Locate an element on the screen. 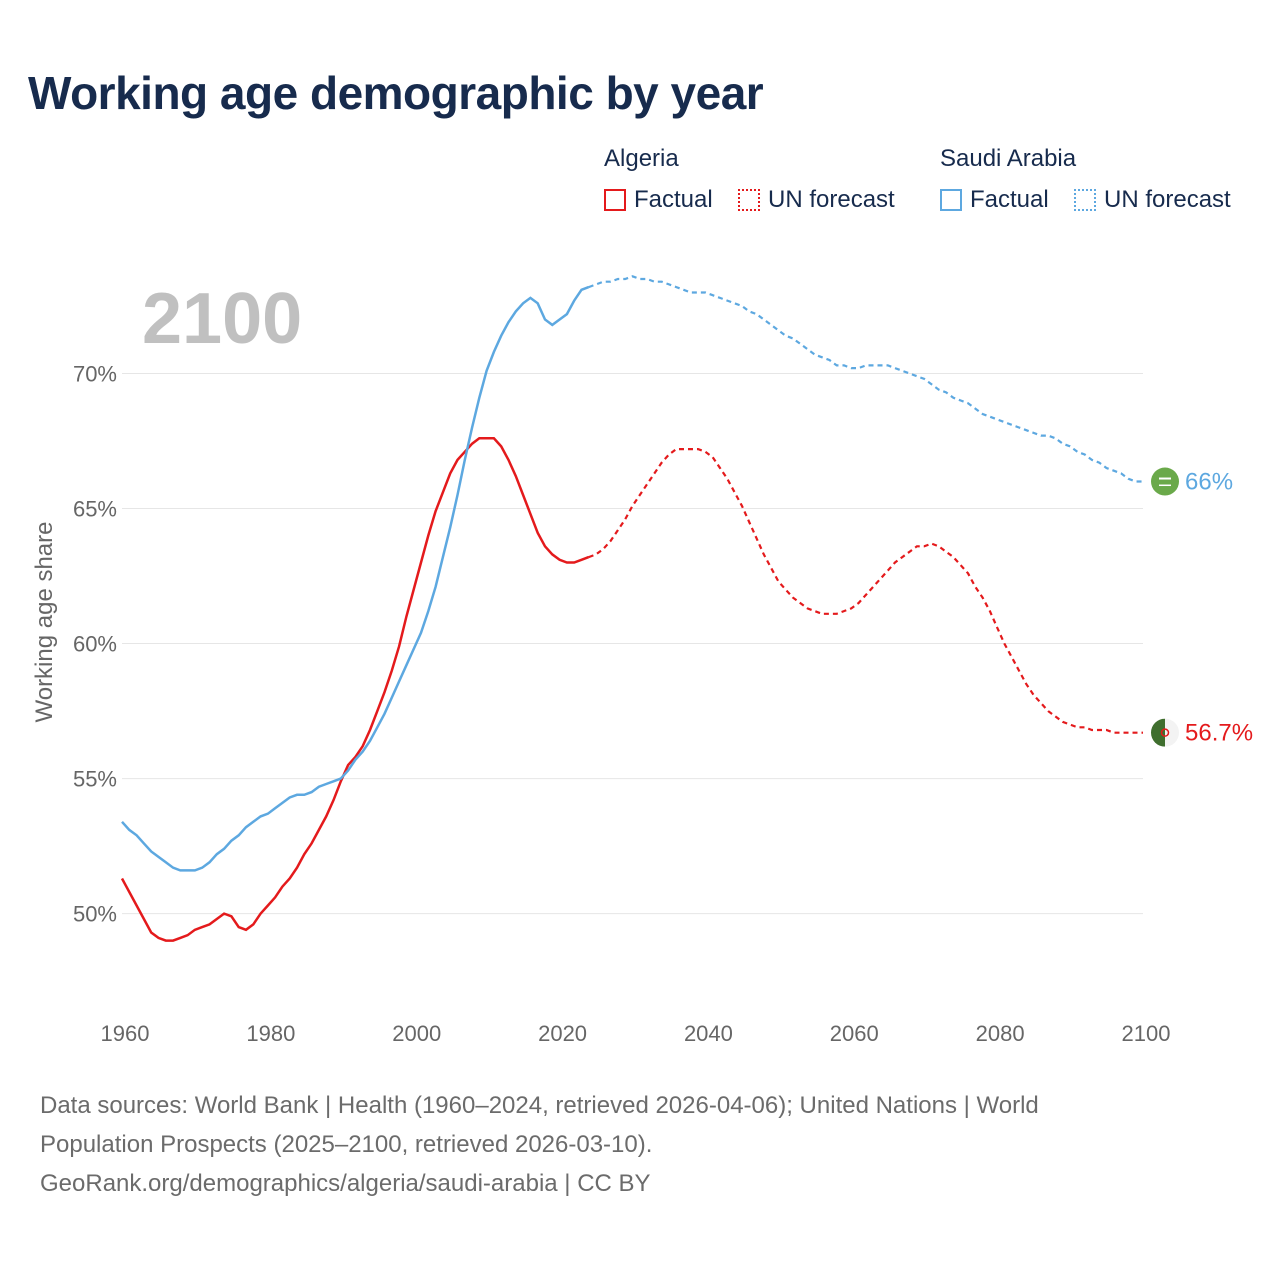 Image resolution: width=1280 pixels, height=1280 pixels. y-tick-label: 60% is located at coordinates (95, 644).